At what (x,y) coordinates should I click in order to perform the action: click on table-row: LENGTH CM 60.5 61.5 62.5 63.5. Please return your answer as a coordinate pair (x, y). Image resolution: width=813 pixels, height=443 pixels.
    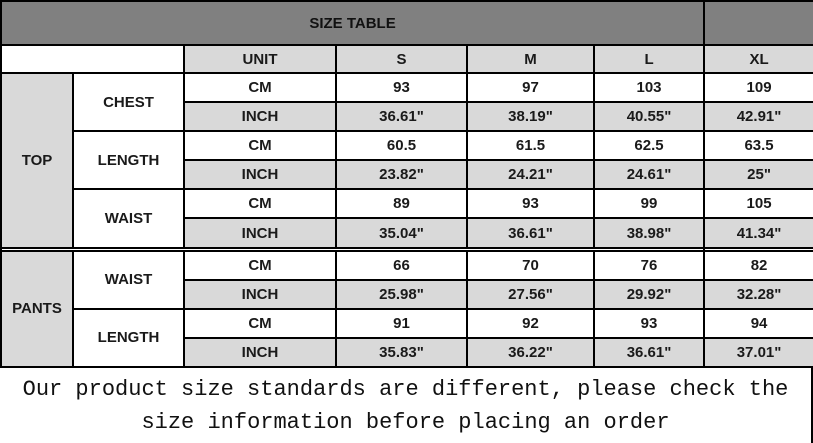
    Looking at the image, I should click on (407, 160).